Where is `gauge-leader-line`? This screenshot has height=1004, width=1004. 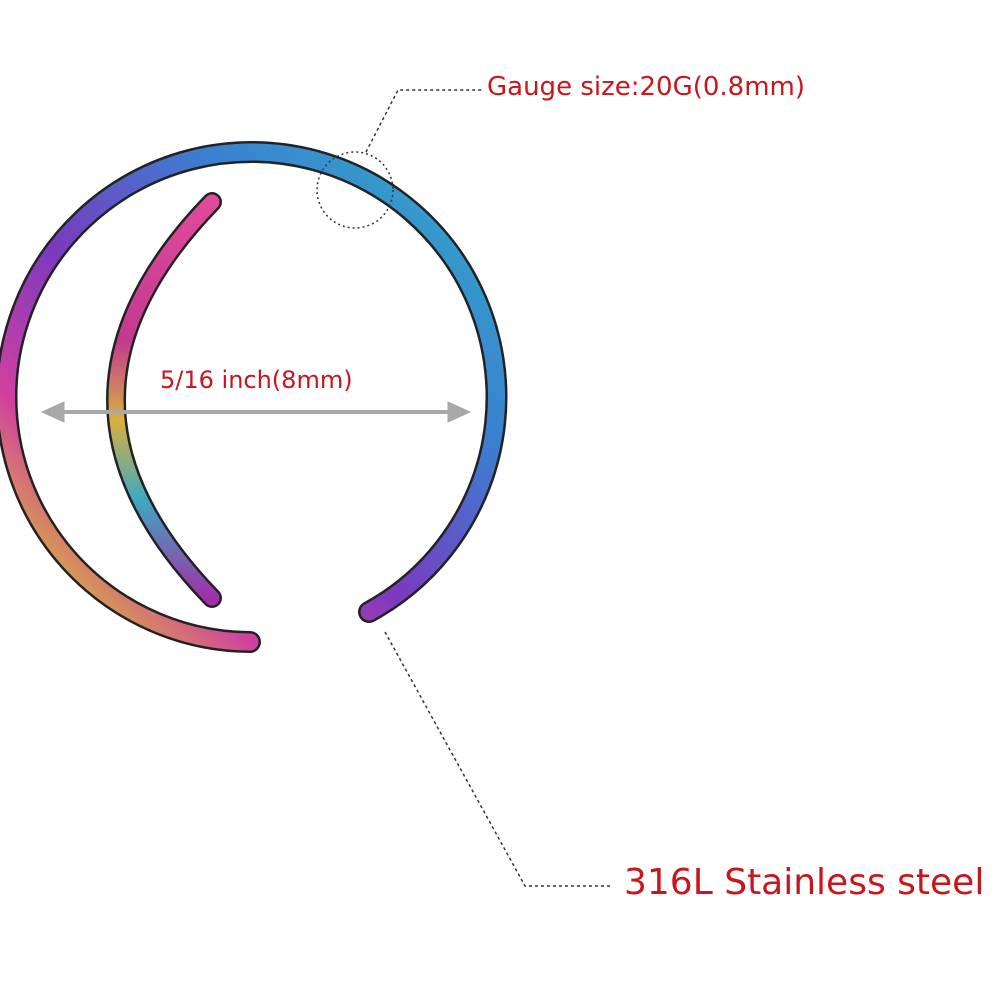
gauge-leader-line is located at coordinates (424, 121).